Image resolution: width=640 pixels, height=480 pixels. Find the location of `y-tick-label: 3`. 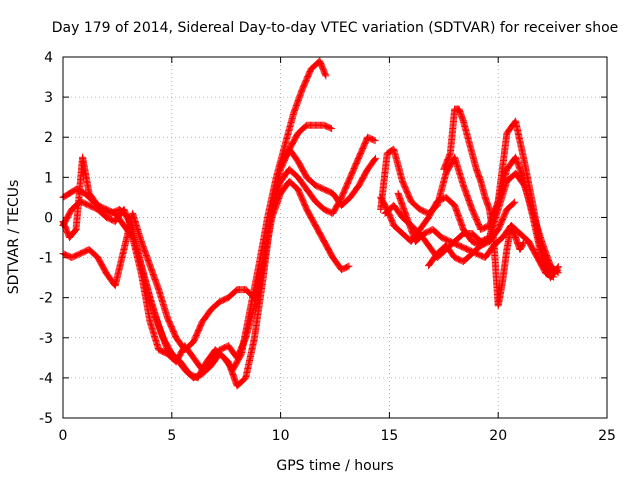

y-tick-label: 3 is located at coordinates (48, 98).